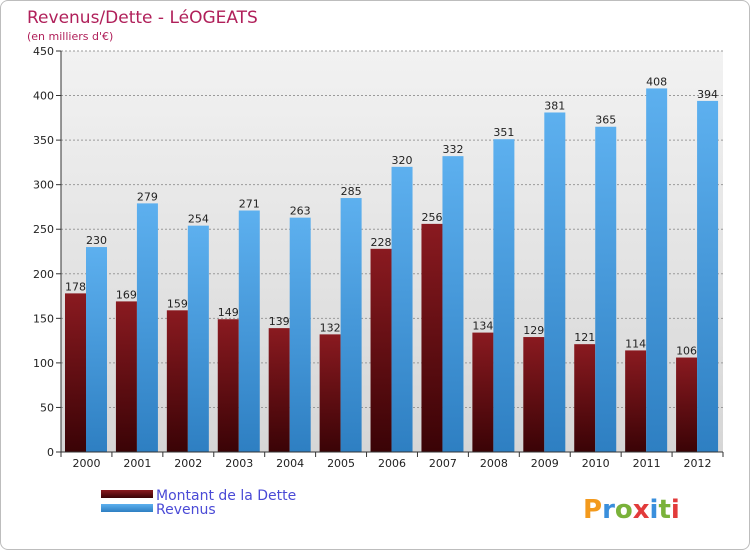 This screenshot has width=750, height=550. What do you see at coordinates (43, 229) in the screenshot?
I see `y-tick-label: 250` at bounding box center [43, 229].